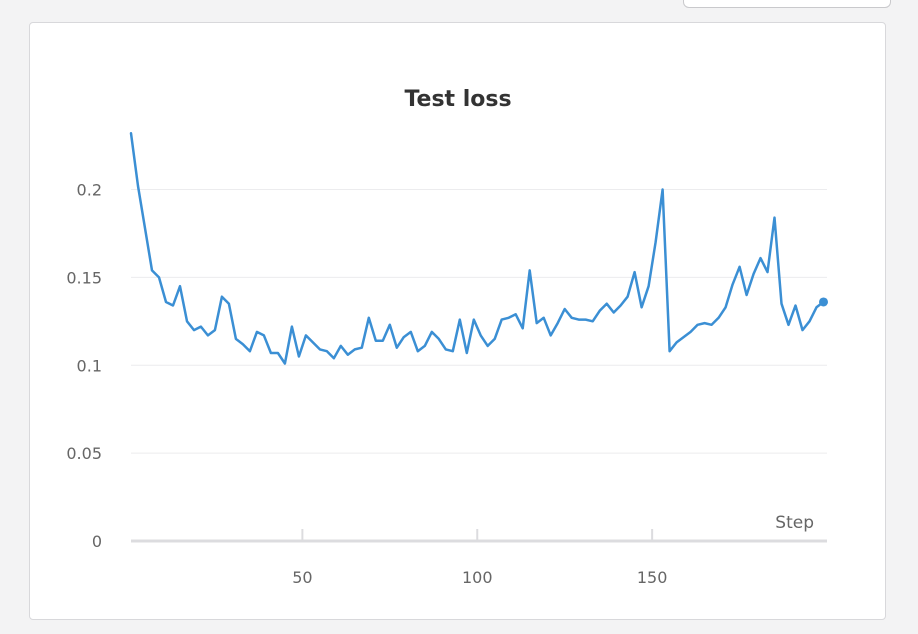 The width and height of the screenshot is (918, 634). What do you see at coordinates (84, 277) in the screenshot?
I see `y-tick-label: 0.15` at bounding box center [84, 277].